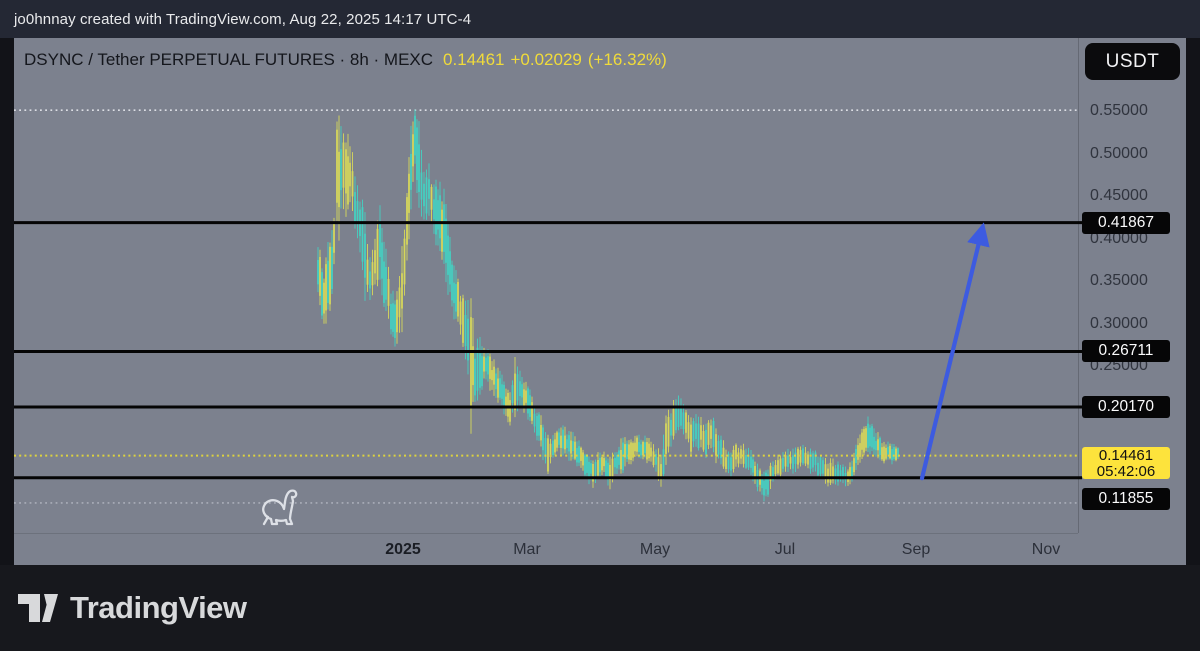 The image size is (1200, 651). What do you see at coordinates (39, 608) in the screenshot?
I see `tradingview-logo-icon` at bounding box center [39, 608].